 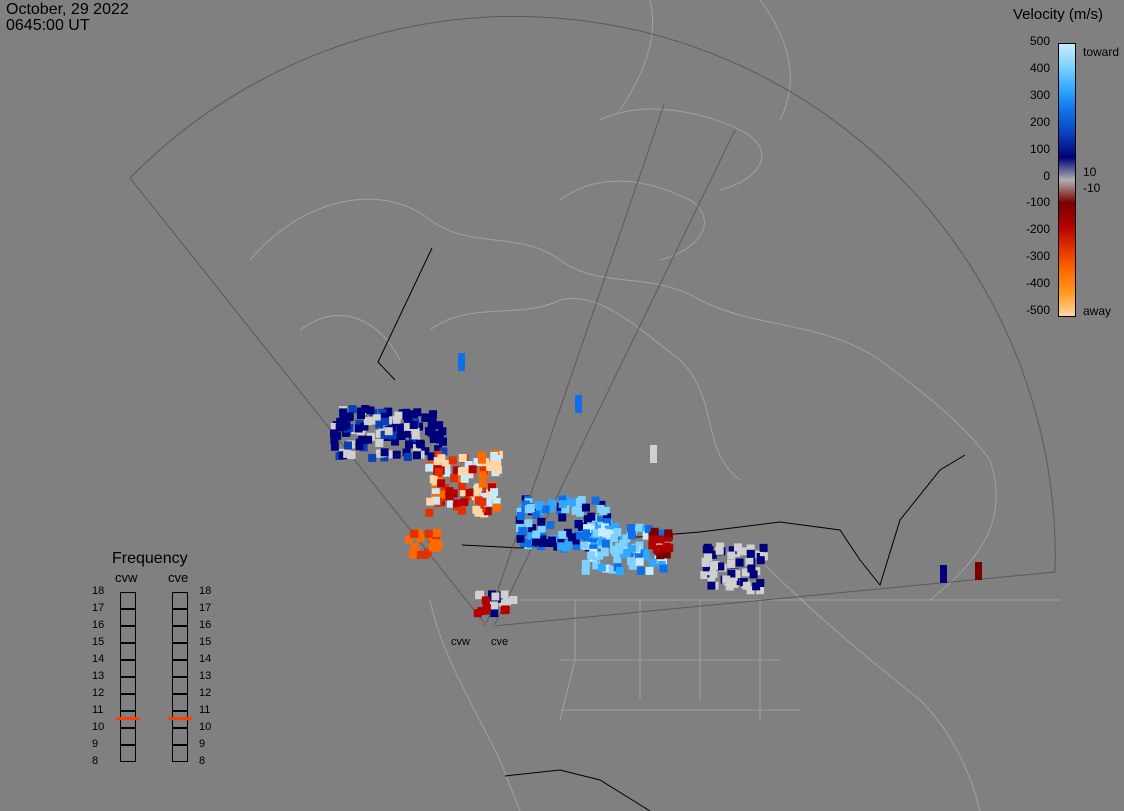 What do you see at coordinates (485, 624) in the screenshot?
I see `site-marker-cvw` at bounding box center [485, 624].